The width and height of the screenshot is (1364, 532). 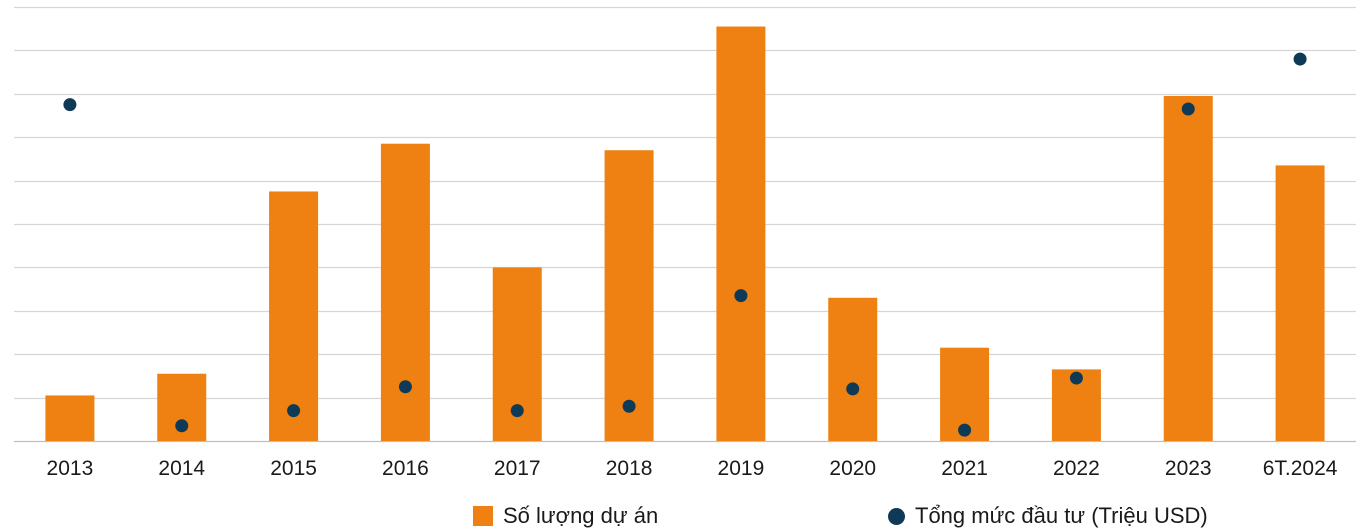 I want to click on x-tick-label: 2020, so click(x=852, y=468).